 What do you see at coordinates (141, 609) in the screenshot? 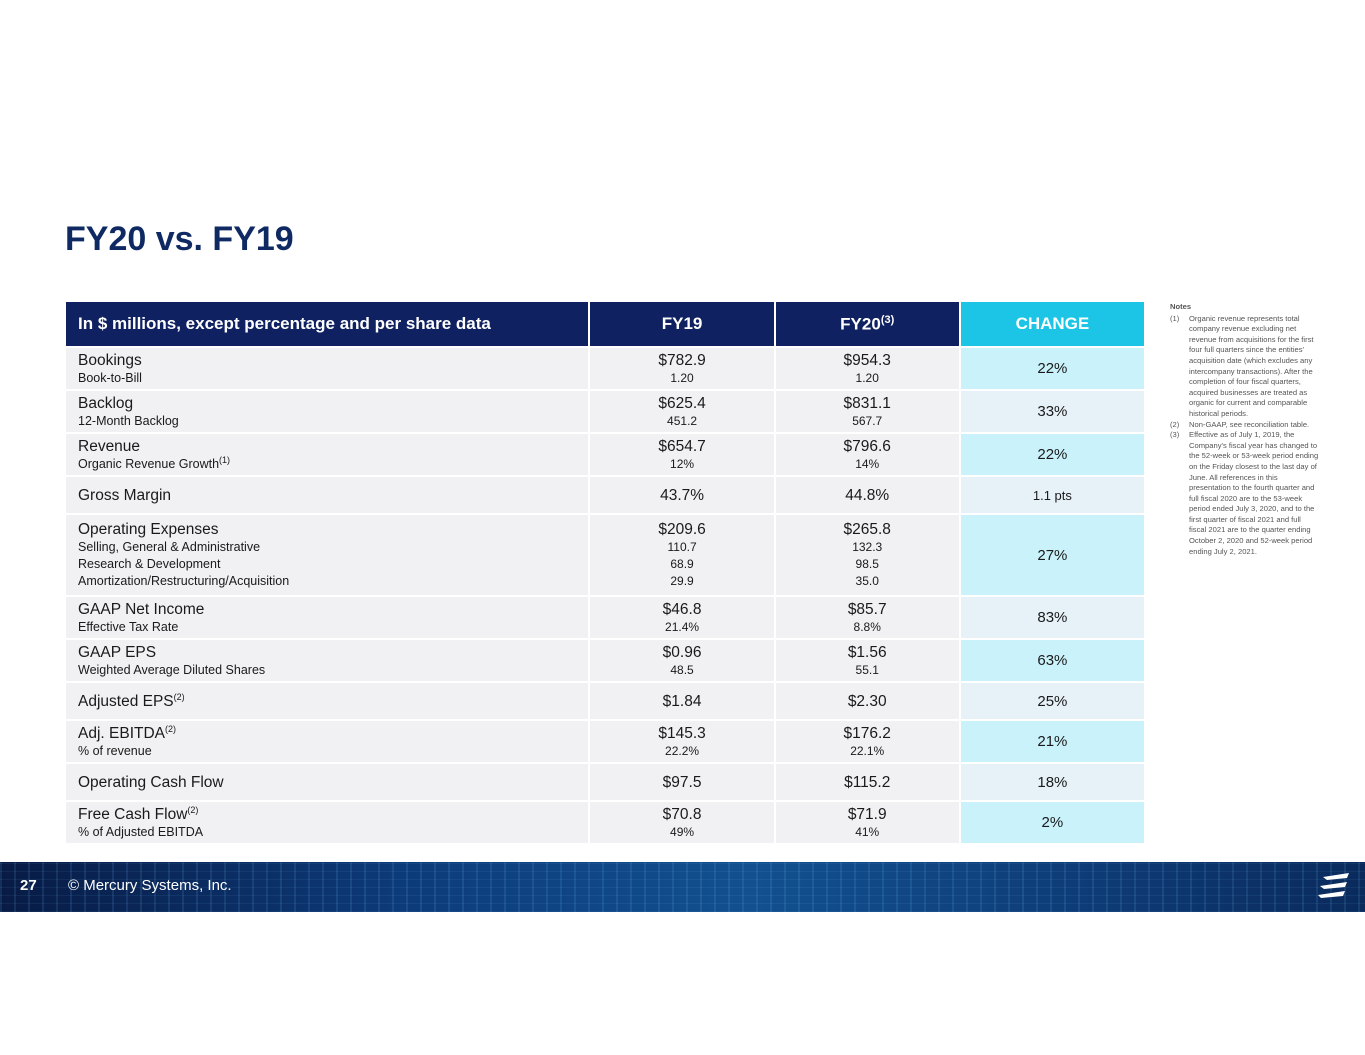
I see `row-label-text: GAAP Net Income` at bounding box center [141, 609].